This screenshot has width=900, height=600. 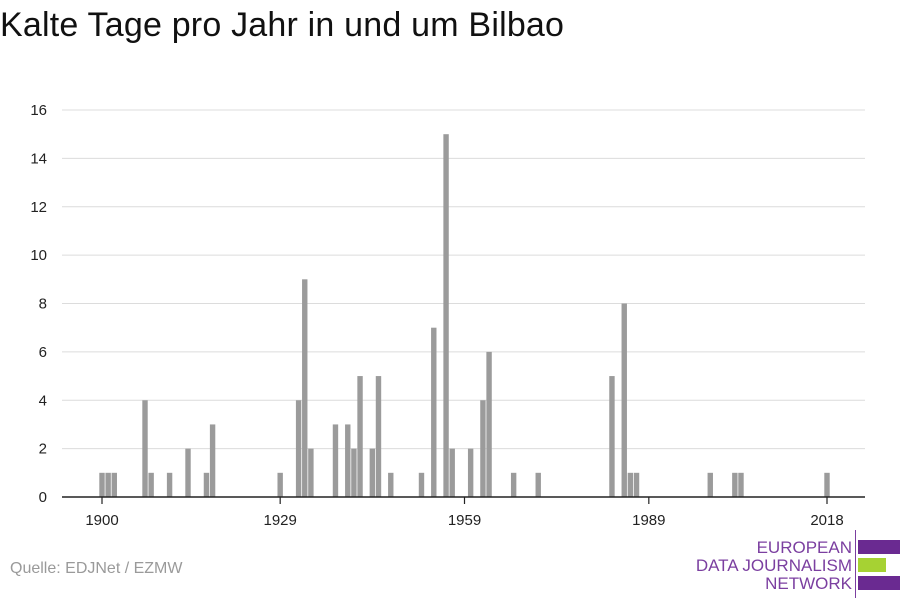 I want to click on y-tick-label: 10, so click(x=38, y=255).